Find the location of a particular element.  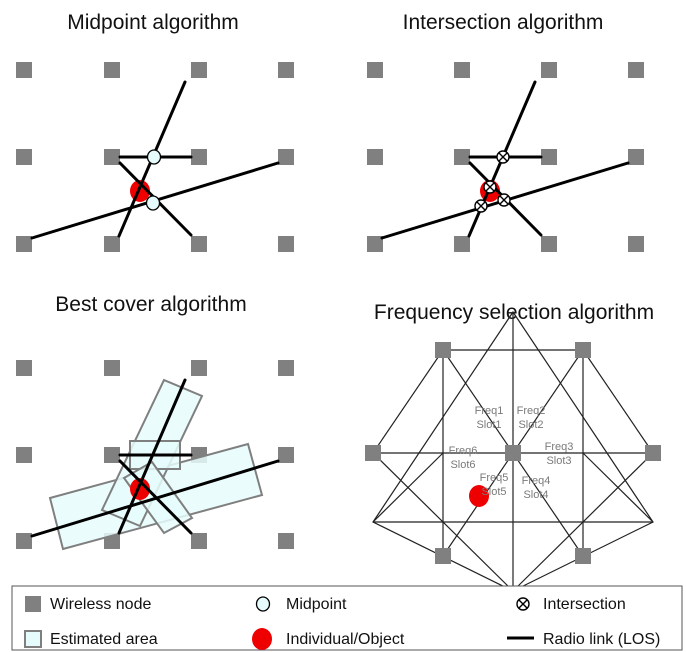

intersection-nodes is located at coordinates (505, 157).